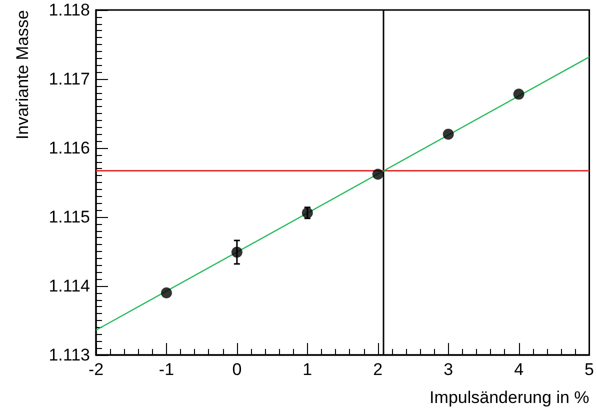  Describe the element at coordinates (510, 397) in the screenshot. I see `x-axis-title: Impulsänderung in %` at that location.